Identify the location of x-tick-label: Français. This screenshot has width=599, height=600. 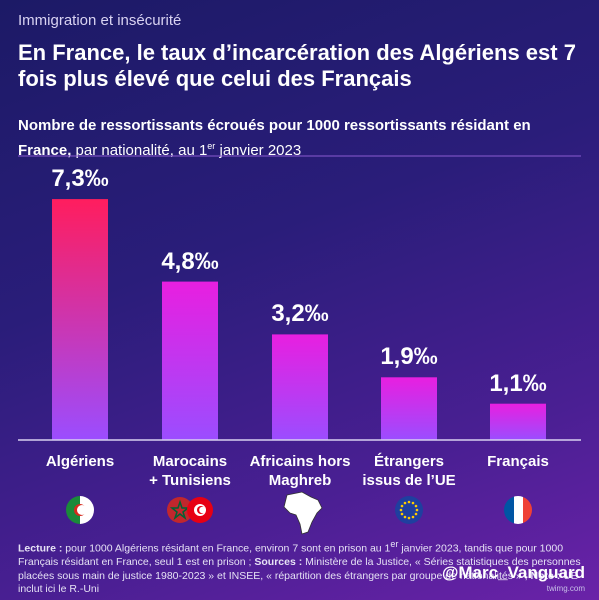
(518, 461).